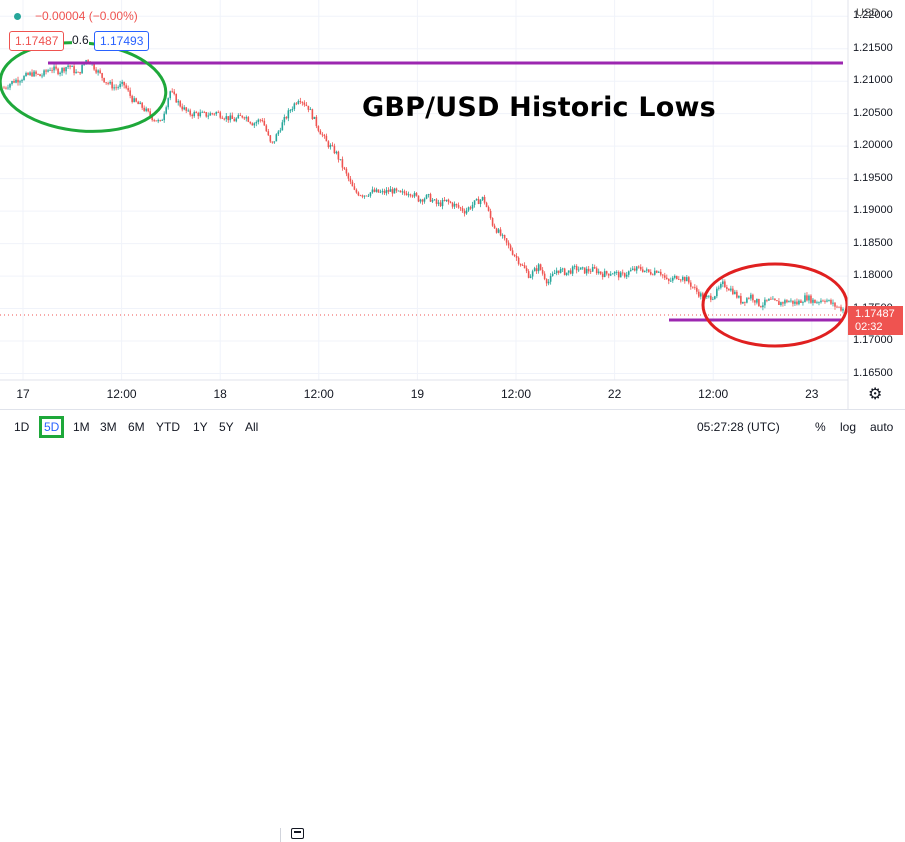 Image resolution: width=905 pixels, height=842 pixels. What do you see at coordinates (516, 394) in the screenshot?
I see `x-tick-label: 12:00` at bounding box center [516, 394].